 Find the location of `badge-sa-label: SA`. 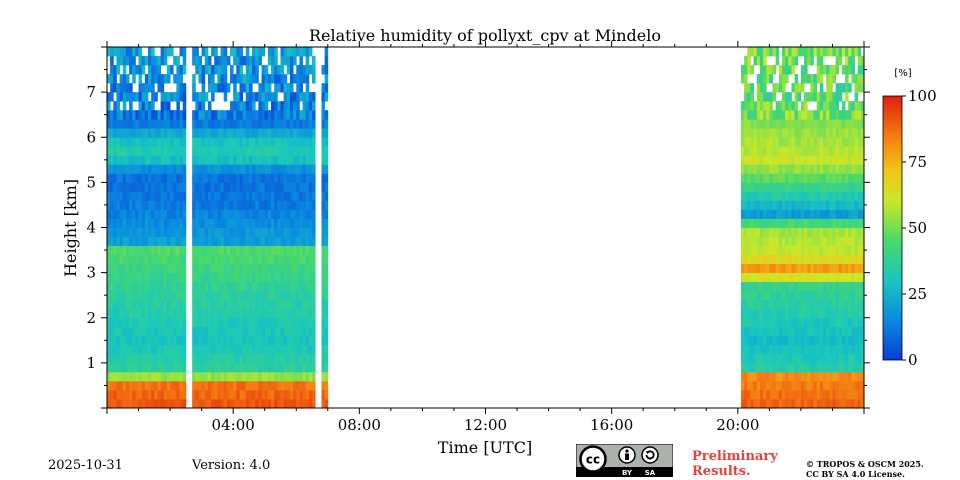

badge-sa-label: SA is located at coordinates (650, 473).